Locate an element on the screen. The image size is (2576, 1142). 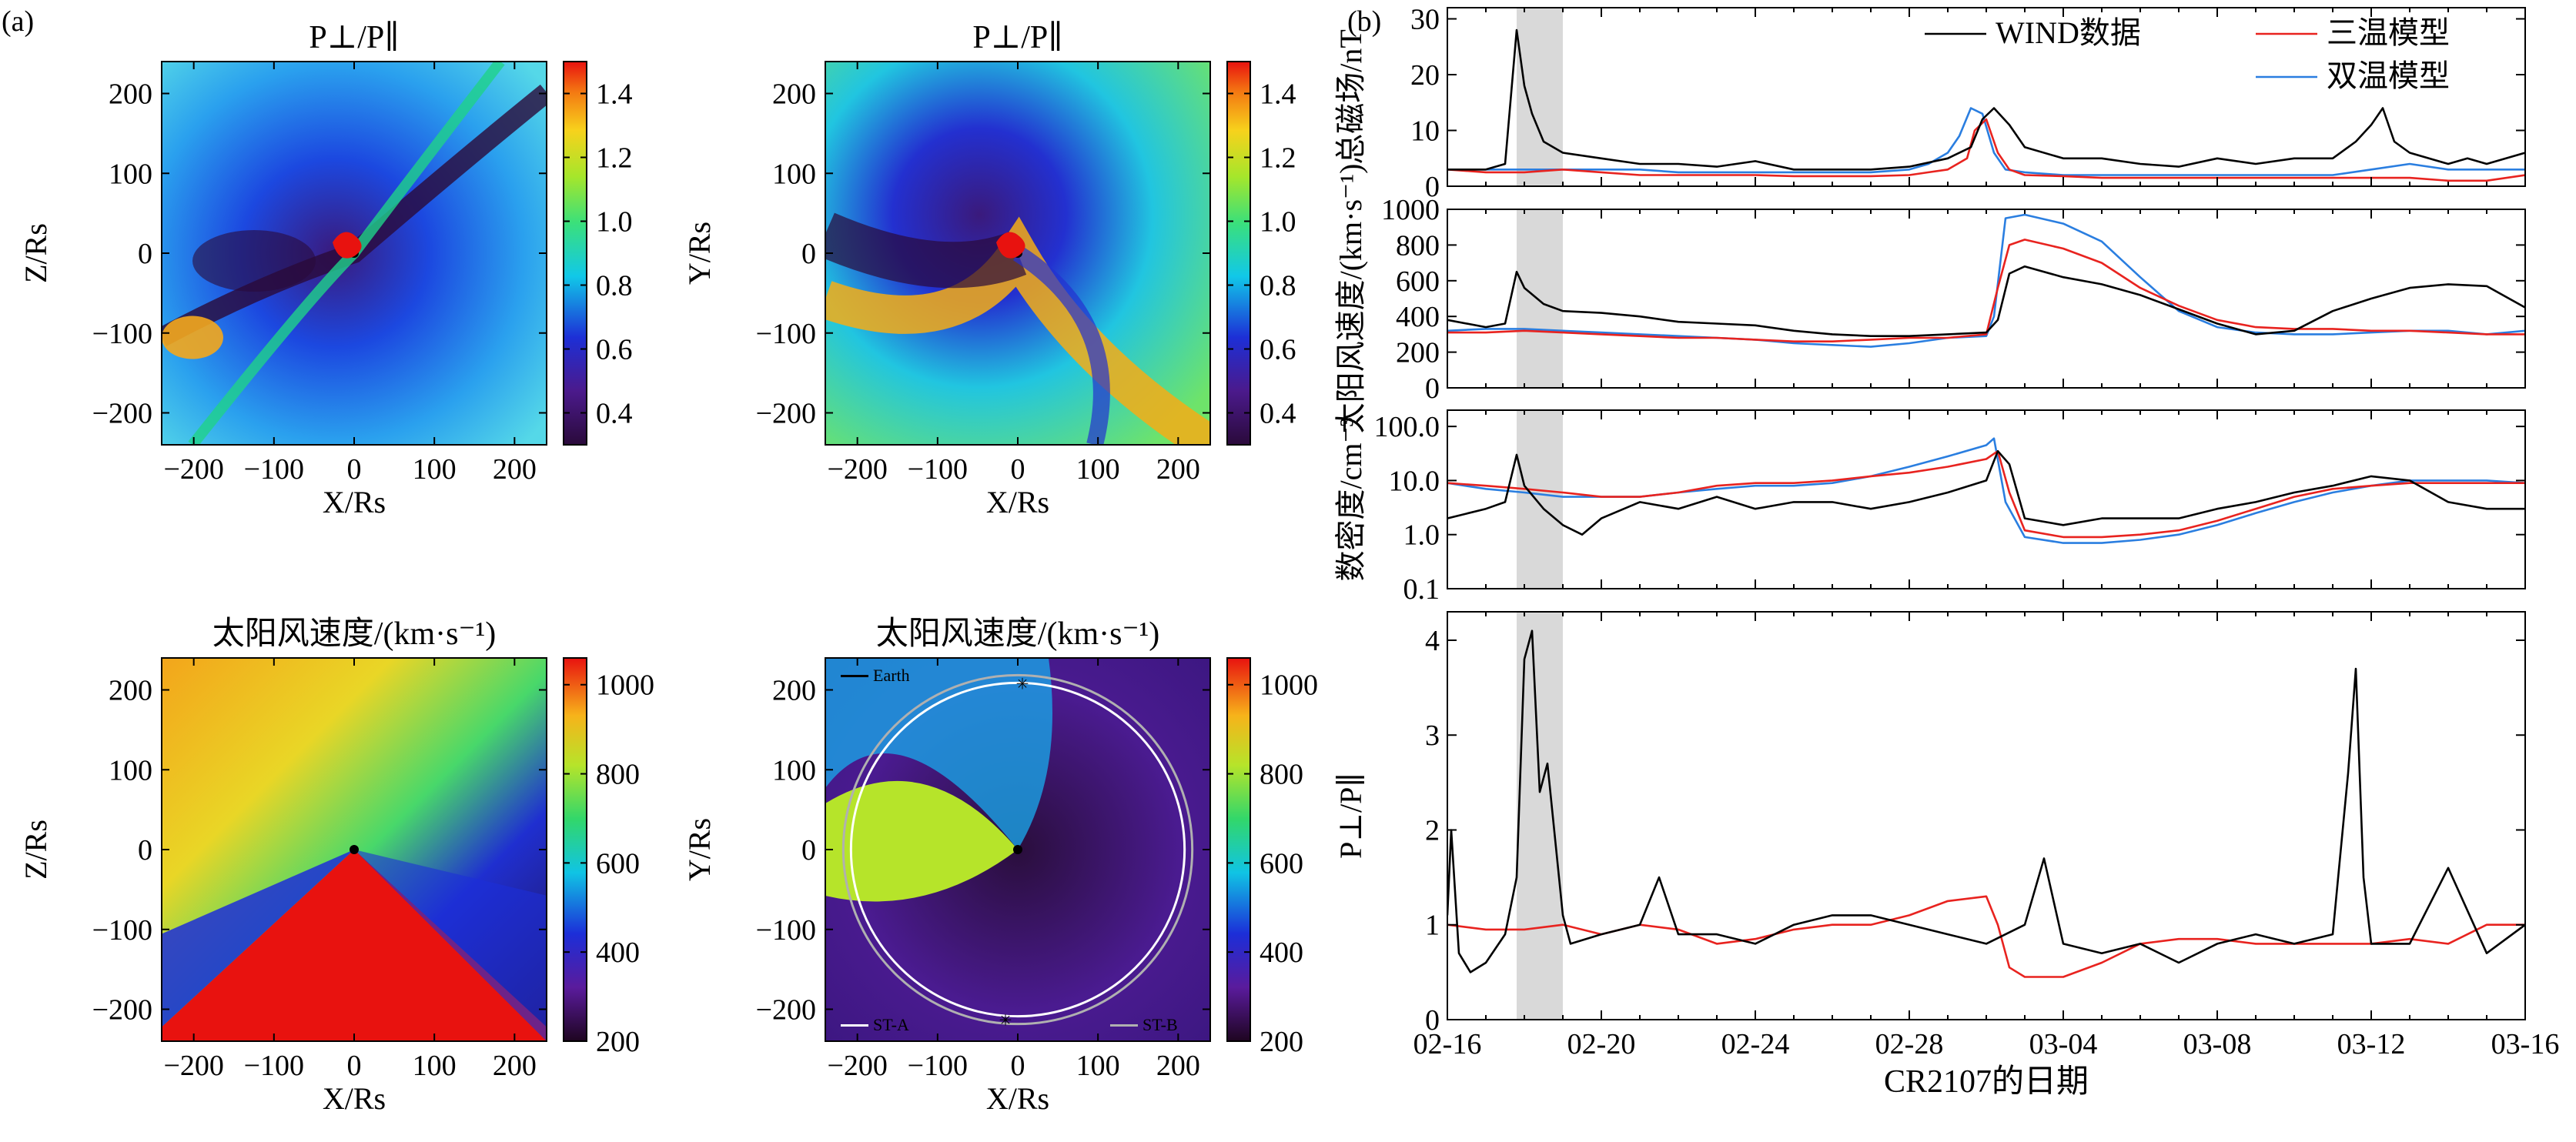
sun-marker is located at coordinates (354, 849).